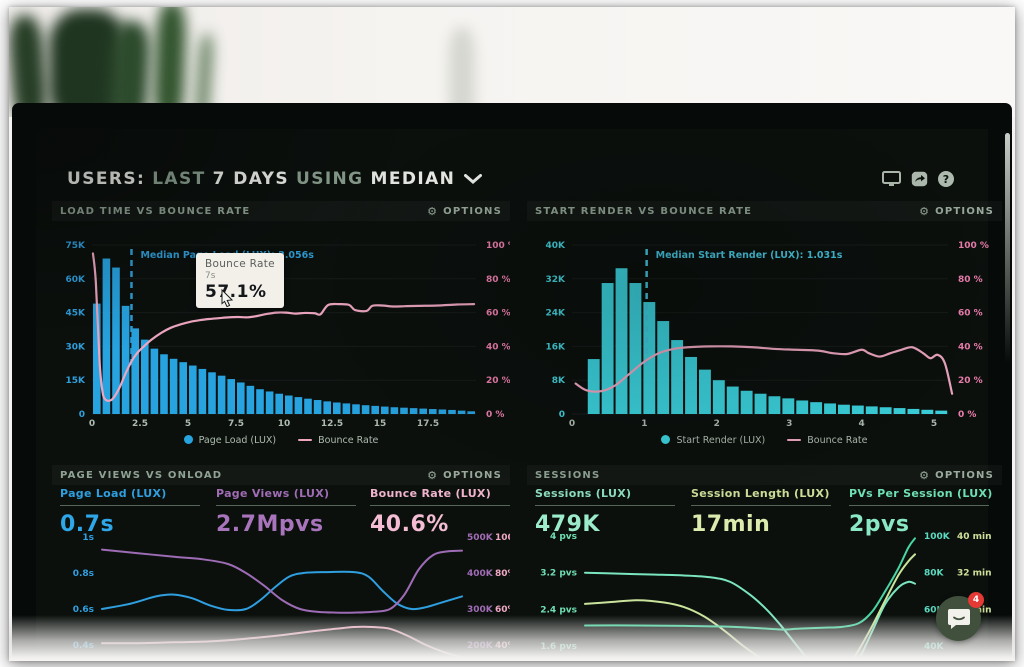 The image size is (1024, 667). What do you see at coordinates (558, 647) in the screenshot?
I see `svg-text: 1.6 pvs` at bounding box center [558, 647].